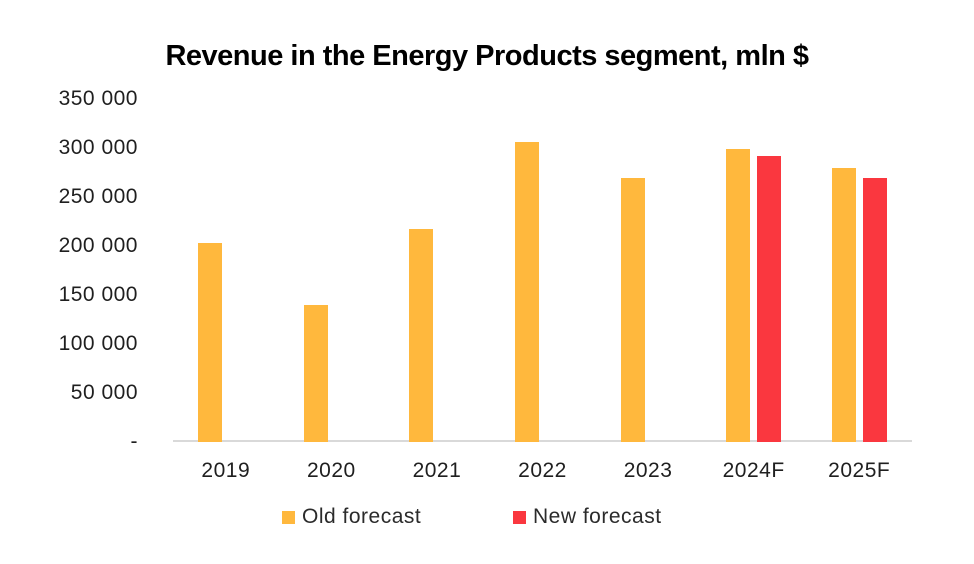 The image size is (974, 564). Describe the element at coordinates (331, 470) in the screenshot. I see `x-axis-label-2020: 2020` at that location.